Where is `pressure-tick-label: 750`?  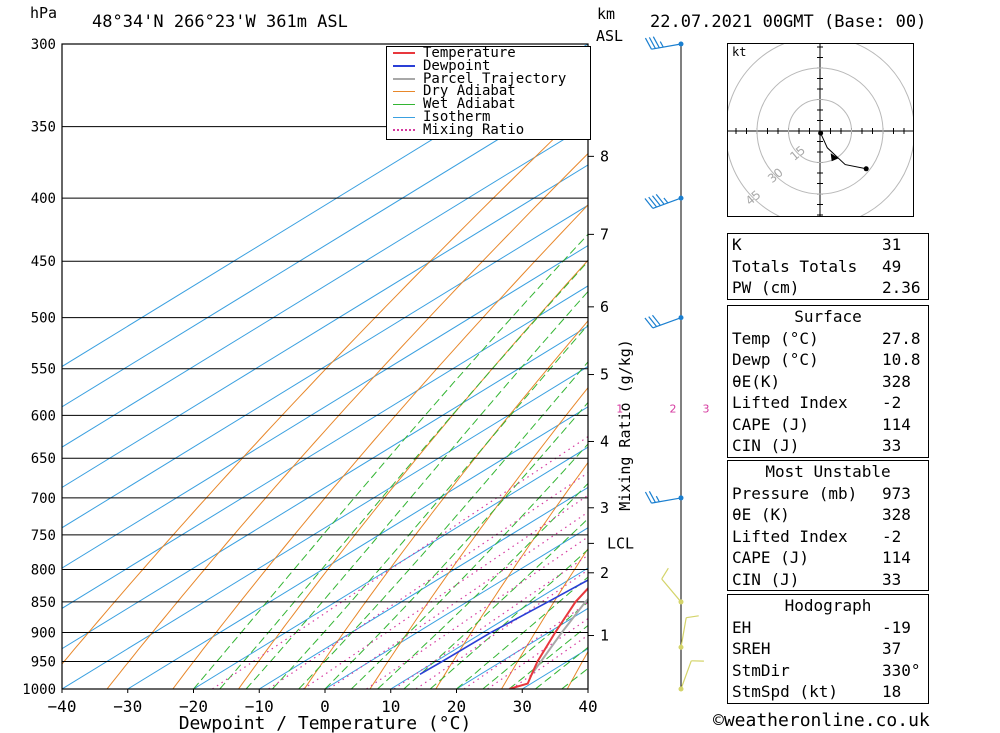
pressure-tick-label: 750 is located at coordinates (43, 536).